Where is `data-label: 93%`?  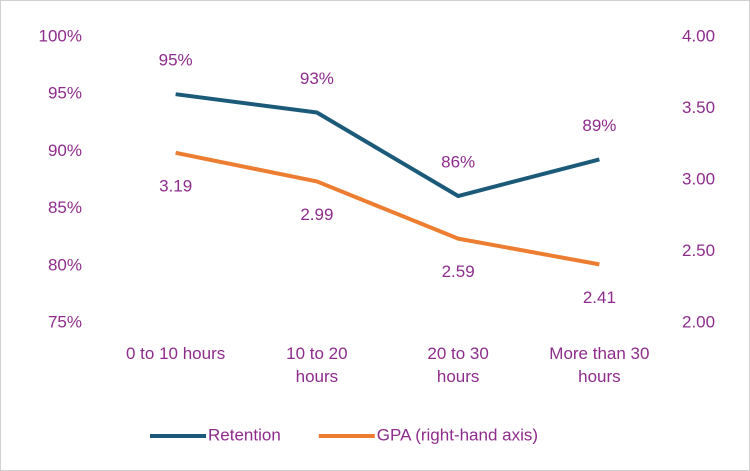
data-label: 93% is located at coordinates (317, 78).